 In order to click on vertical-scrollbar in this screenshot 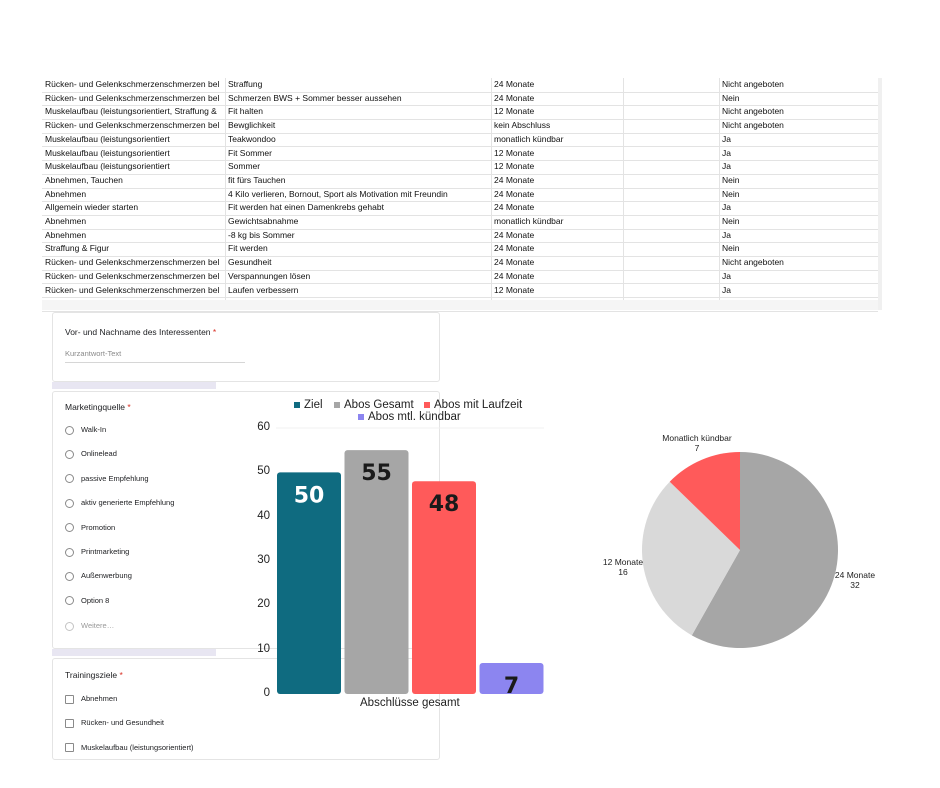, I will do `click(880, 194)`.